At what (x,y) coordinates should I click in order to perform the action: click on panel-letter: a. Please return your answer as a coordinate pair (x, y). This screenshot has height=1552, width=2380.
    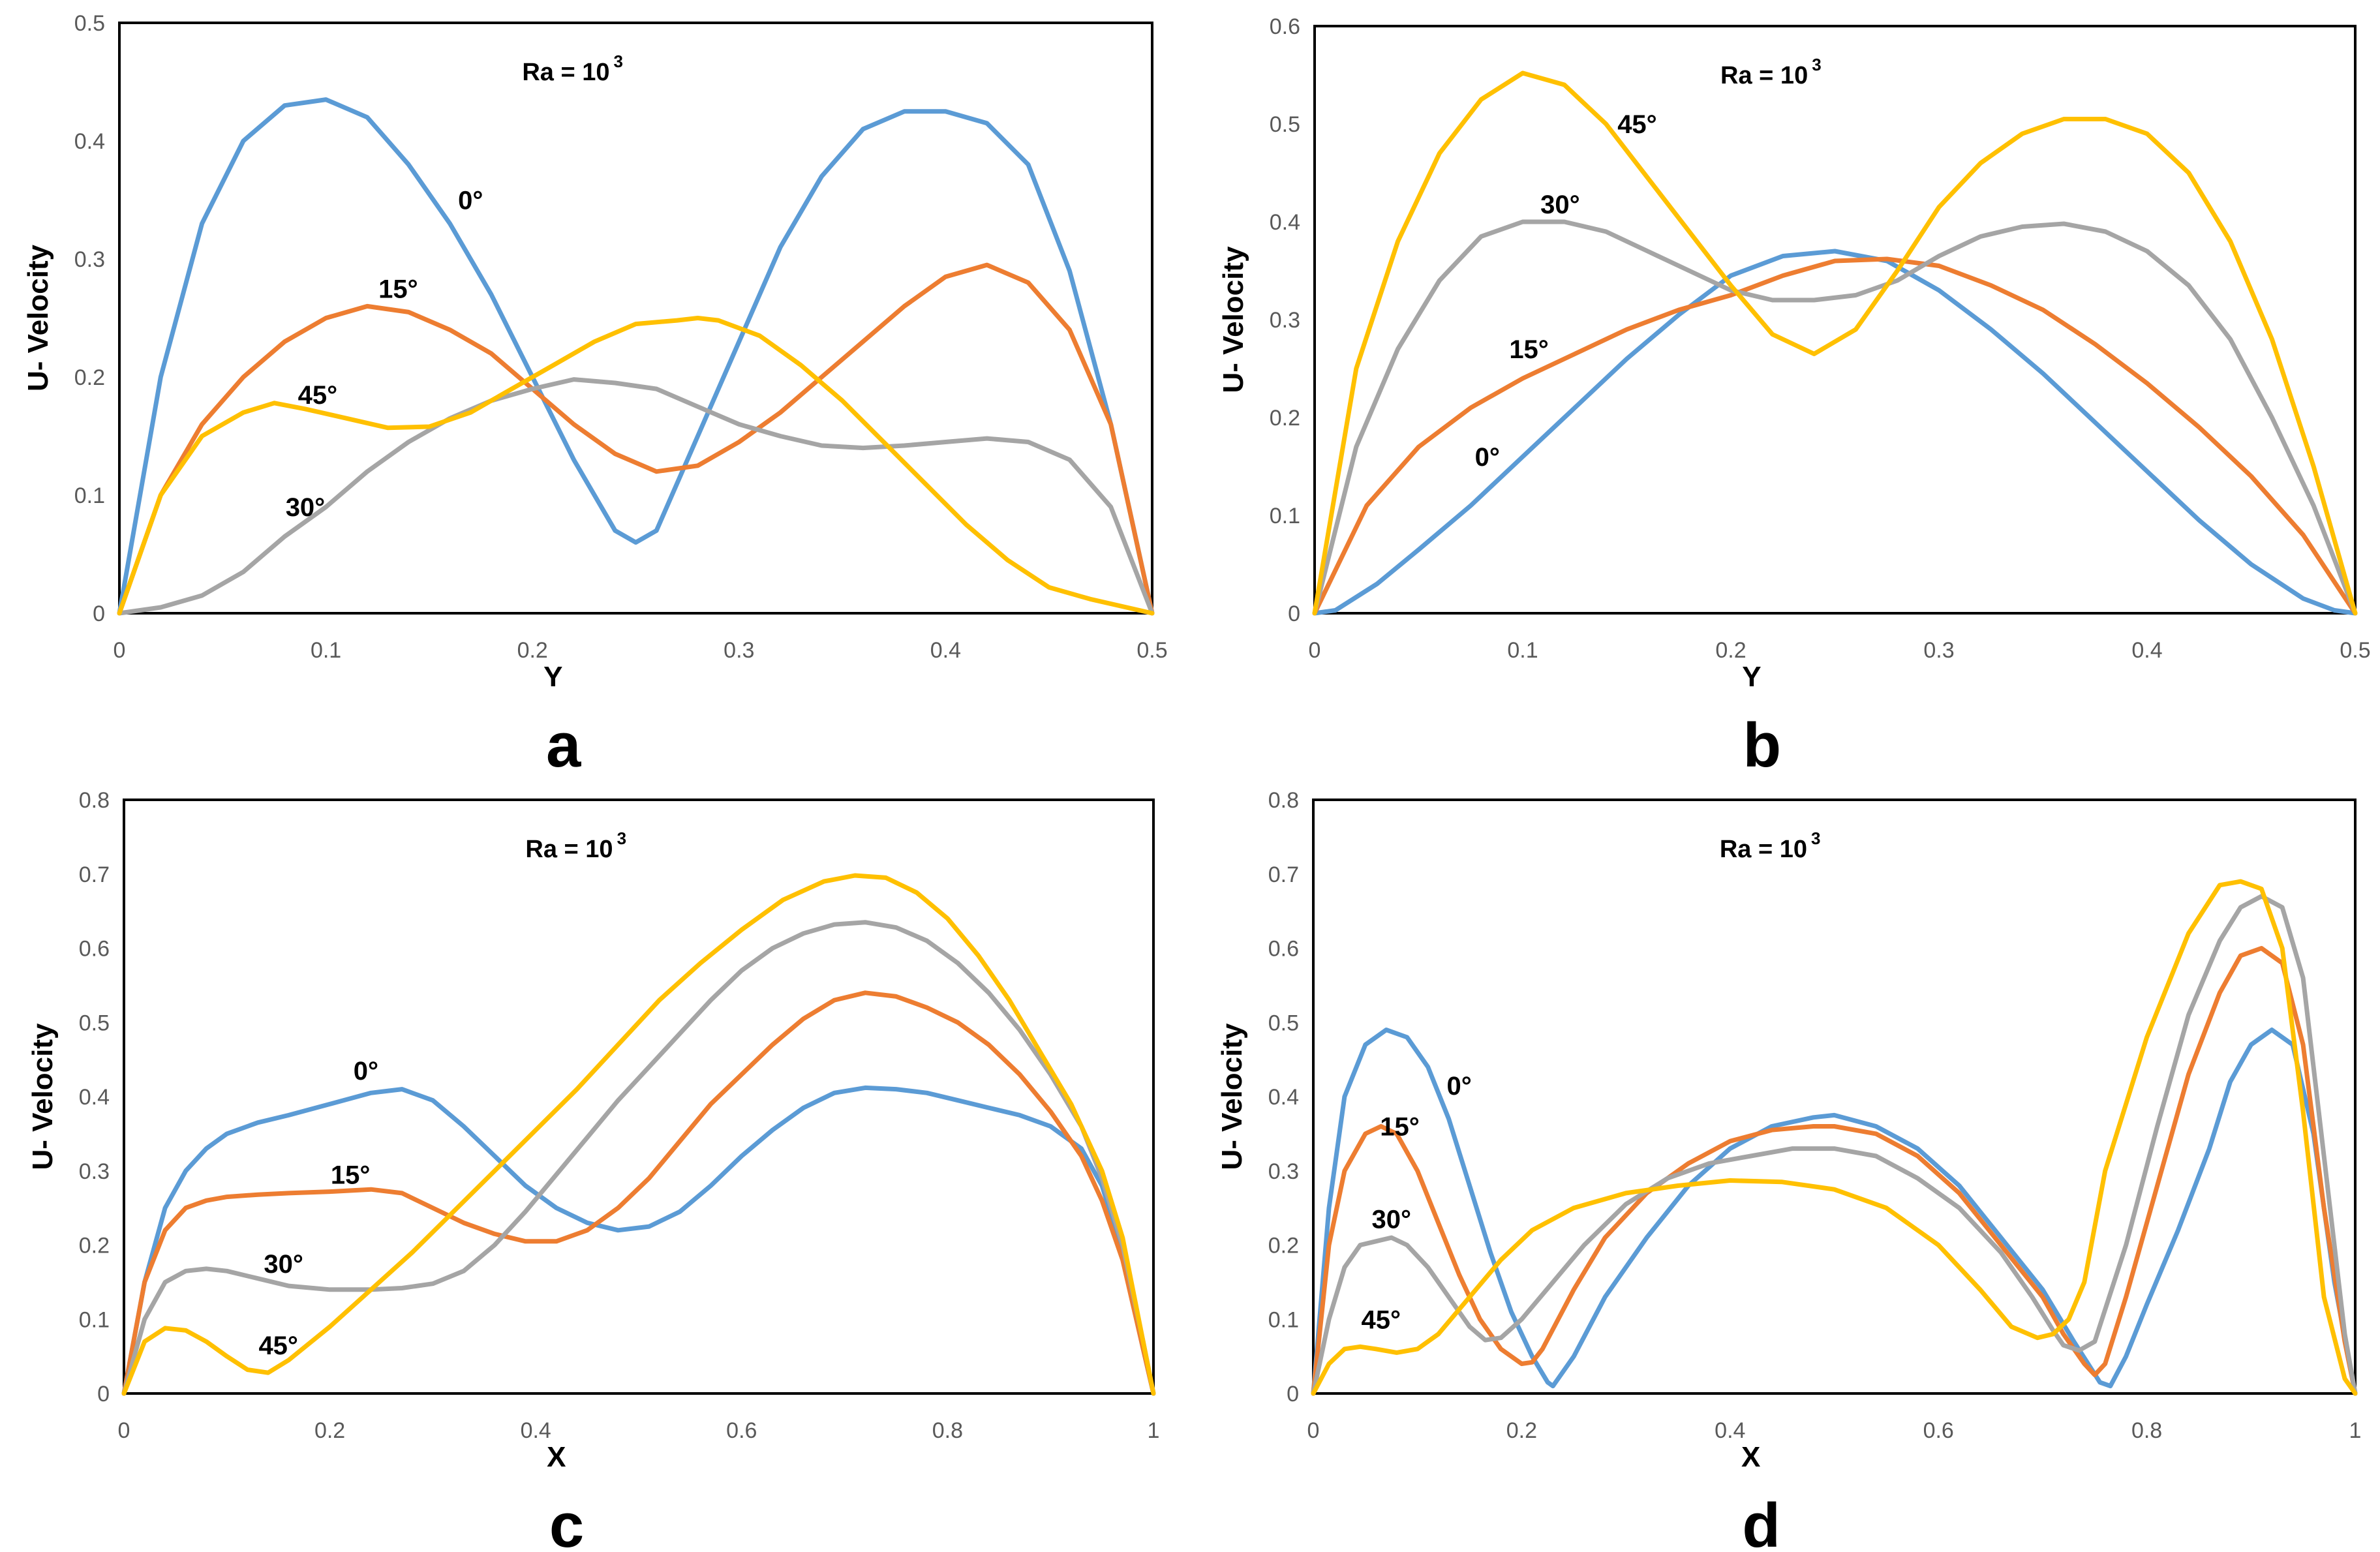
    Looking at the image, I should click on (563, 745).